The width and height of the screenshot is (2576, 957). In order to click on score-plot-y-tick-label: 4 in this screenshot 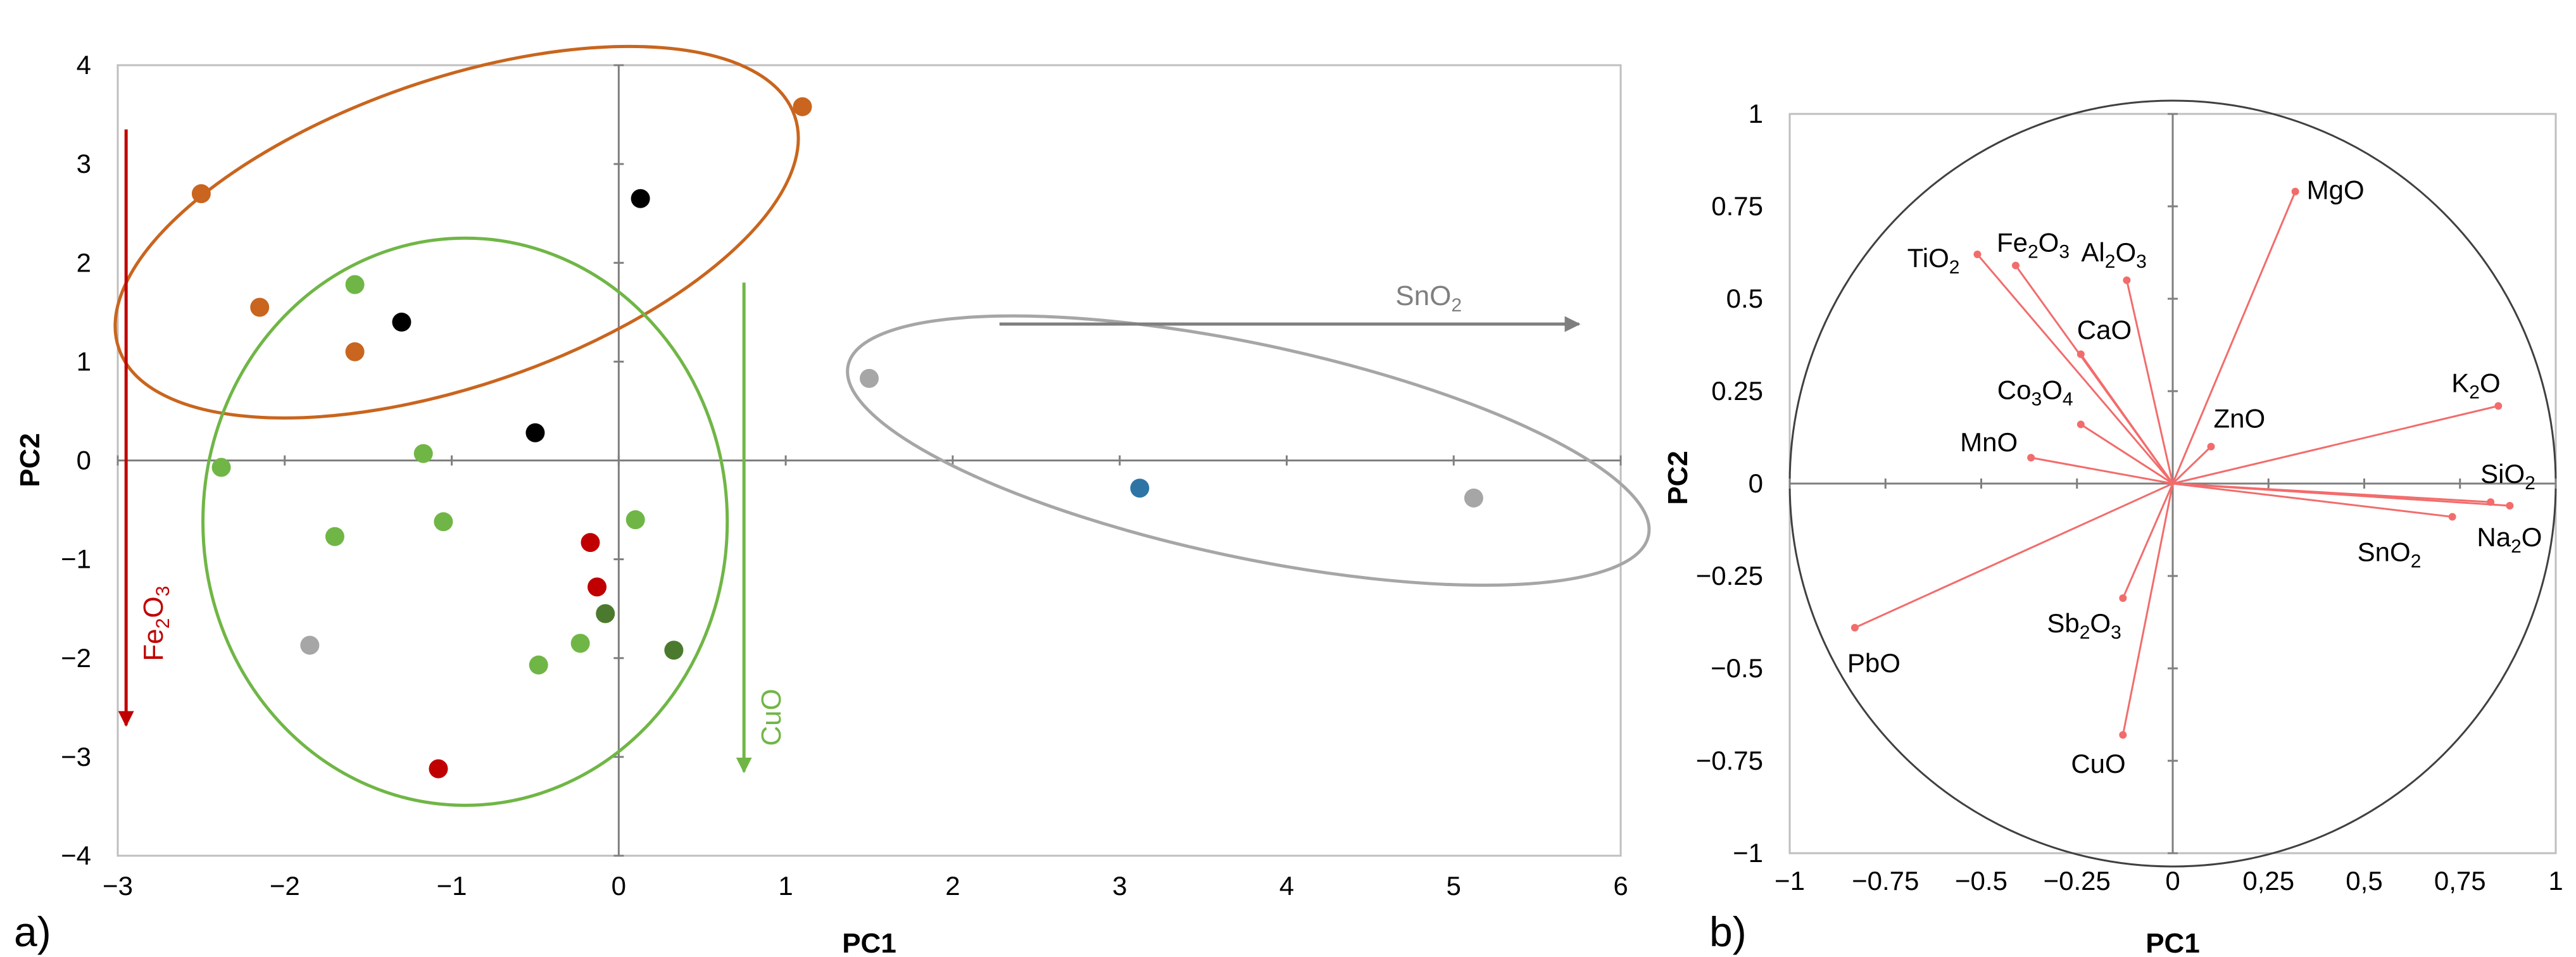, I will do `click(84, 65)`.